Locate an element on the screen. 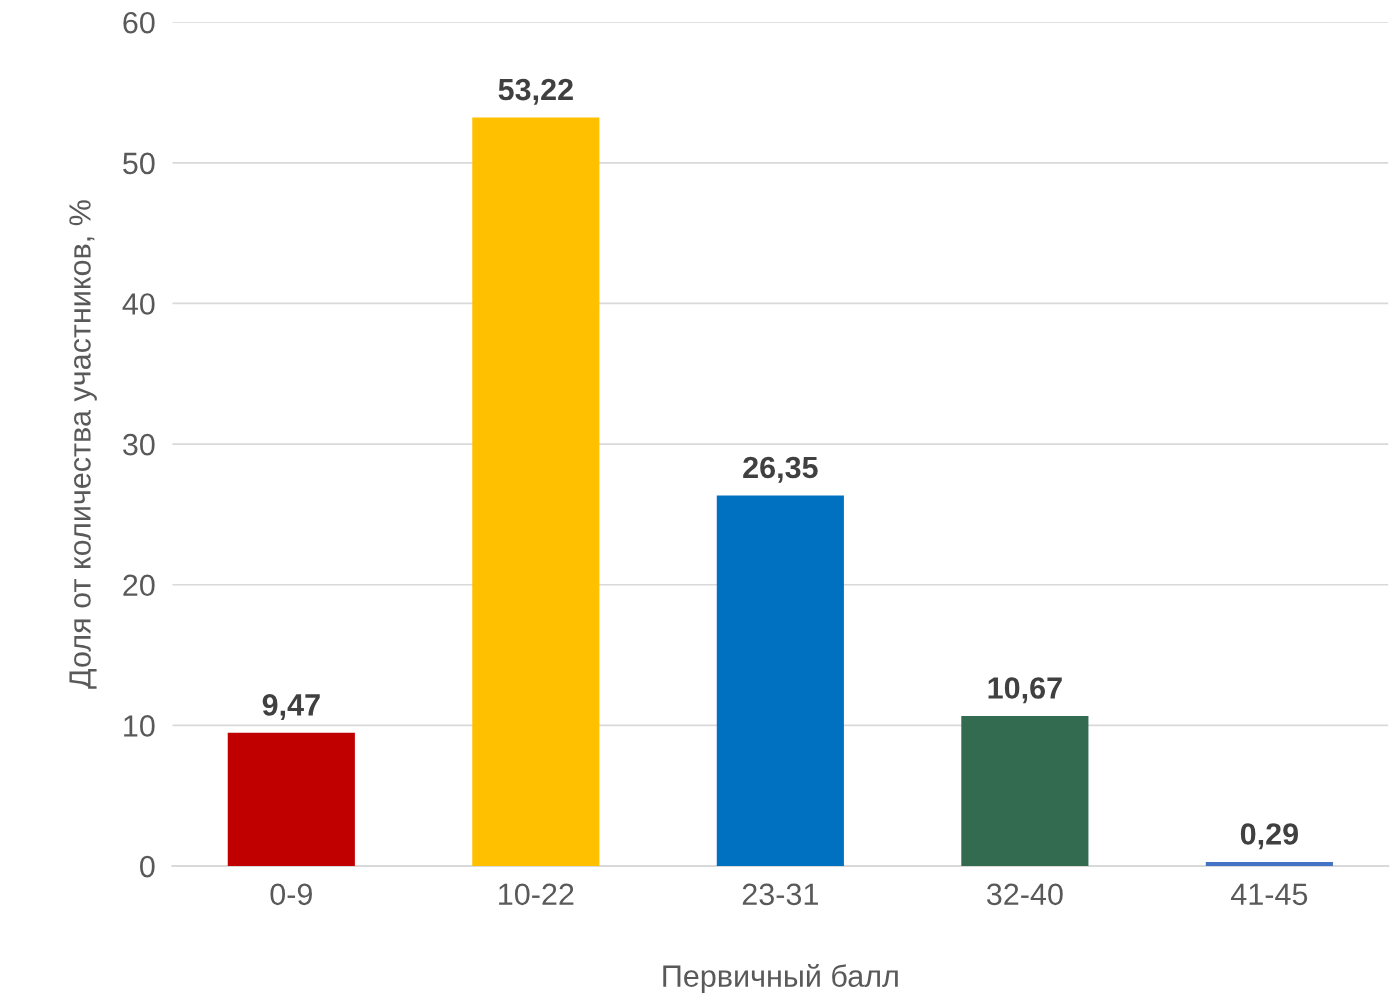 The height and width of the screenshot is (1007, 1391). y-tick-label: 50 is located at coordinates (139, 163).